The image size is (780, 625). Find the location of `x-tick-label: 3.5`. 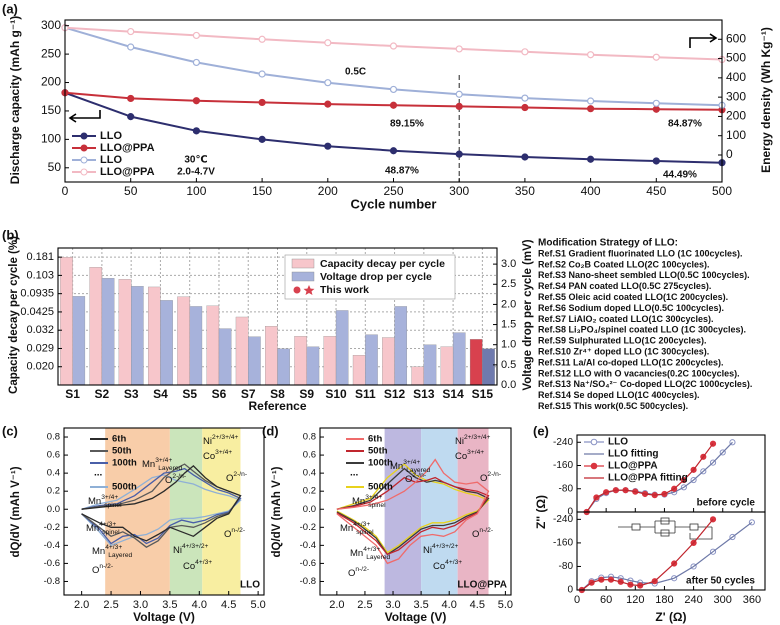

x-tick-label: 3.5 is located at coordinates (169, 605).